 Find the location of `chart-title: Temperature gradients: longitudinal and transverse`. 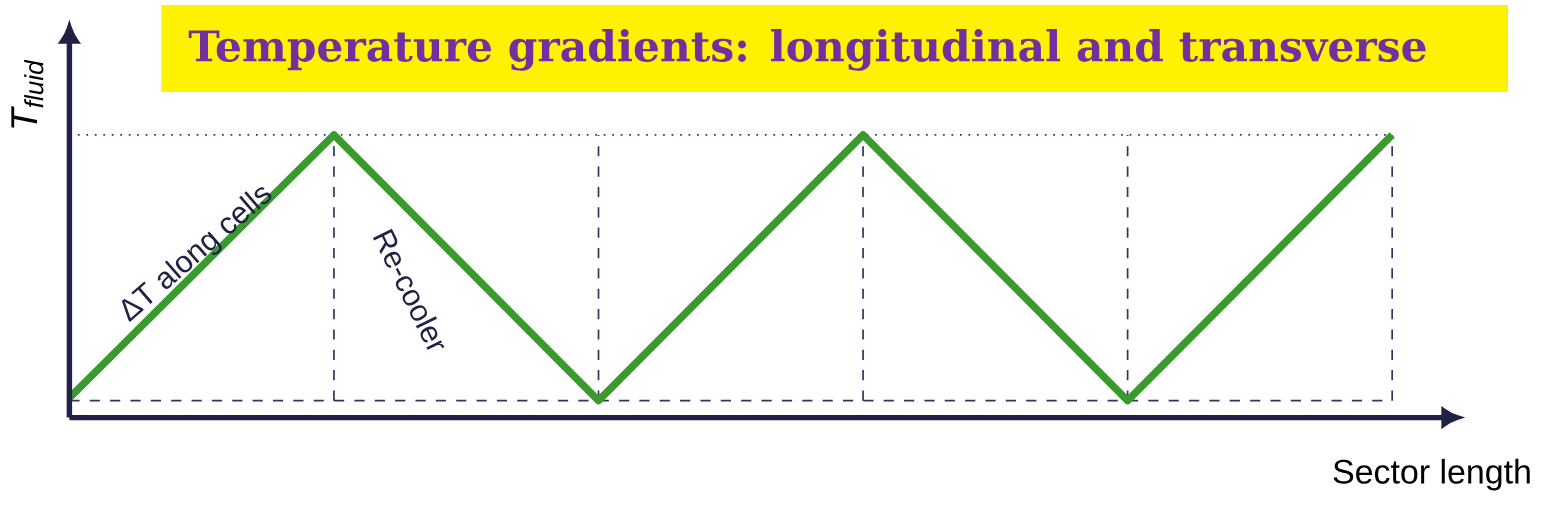

chart-title: Temperature gradients: longitudinal and transverse is located at coordinates (807, 49).